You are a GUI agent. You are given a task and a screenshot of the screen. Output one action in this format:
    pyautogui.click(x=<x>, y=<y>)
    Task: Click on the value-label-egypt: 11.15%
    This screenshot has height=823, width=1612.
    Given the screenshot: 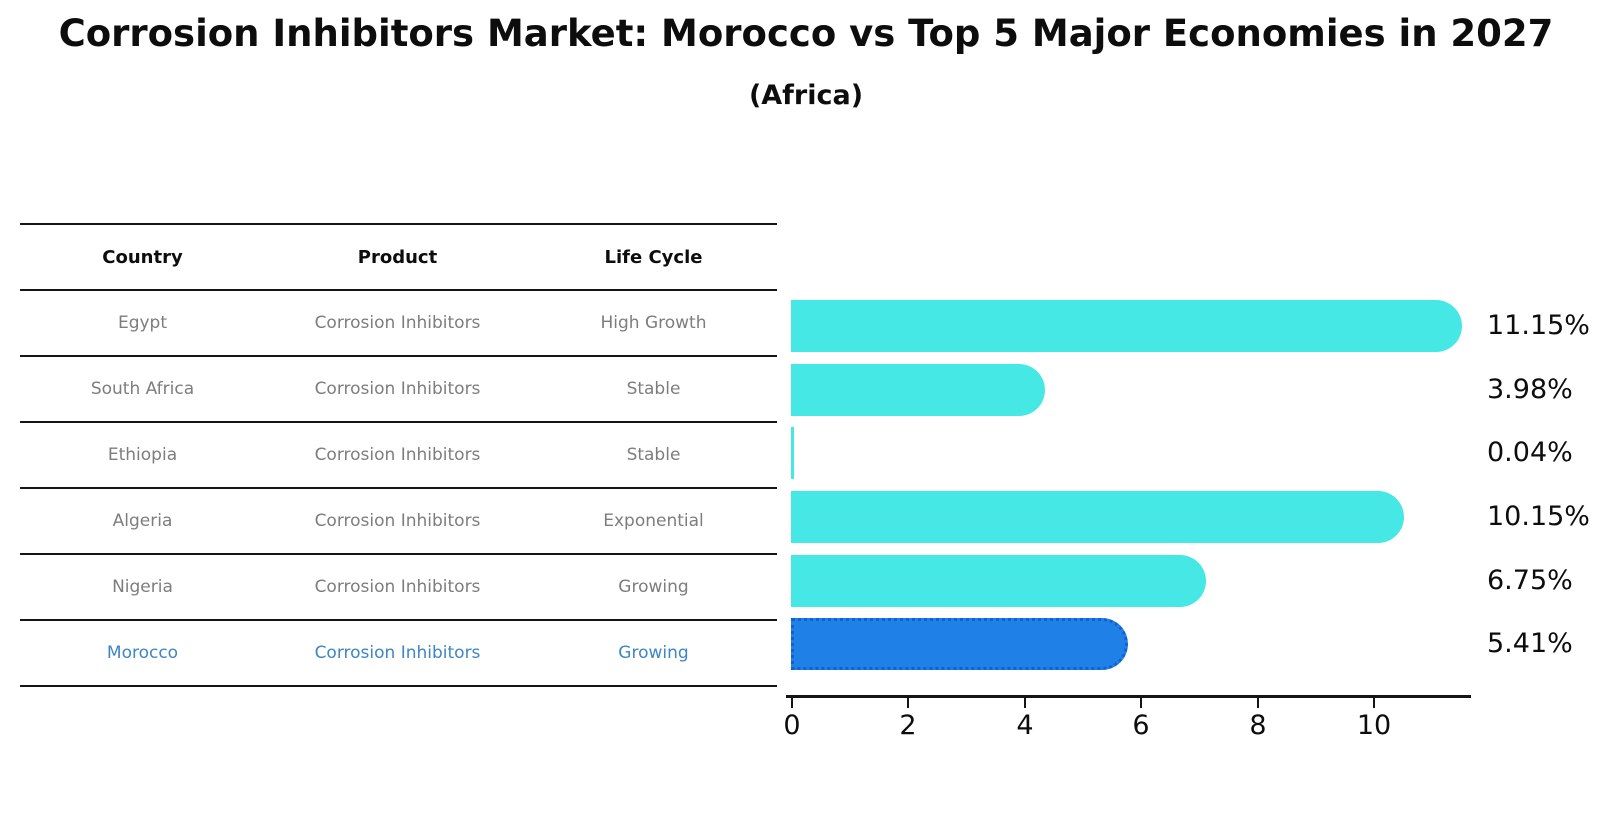 What is the action you would take?
    pyautogui.click(x=1538, y=325)
    